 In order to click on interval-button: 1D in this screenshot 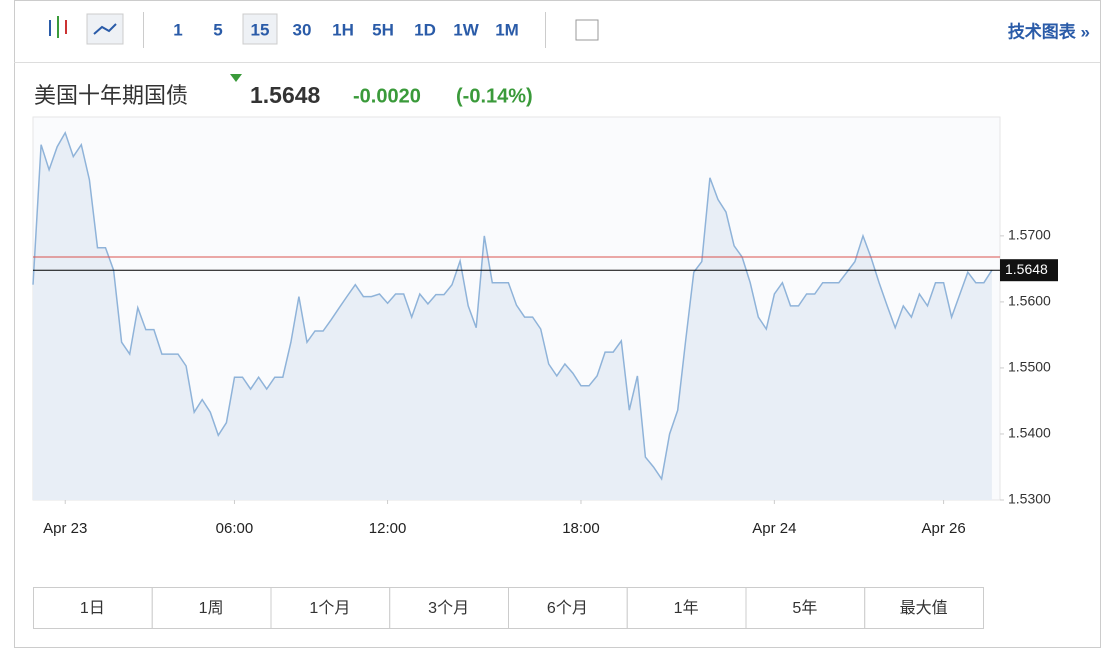, I will do `click(425, 29)`.